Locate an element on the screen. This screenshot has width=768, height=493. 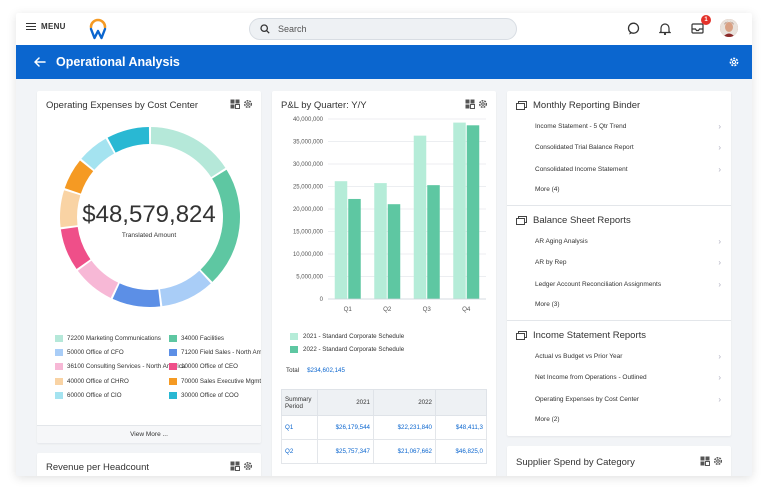
table-cell: $46,825,0 is located at coordinates (461, 451).